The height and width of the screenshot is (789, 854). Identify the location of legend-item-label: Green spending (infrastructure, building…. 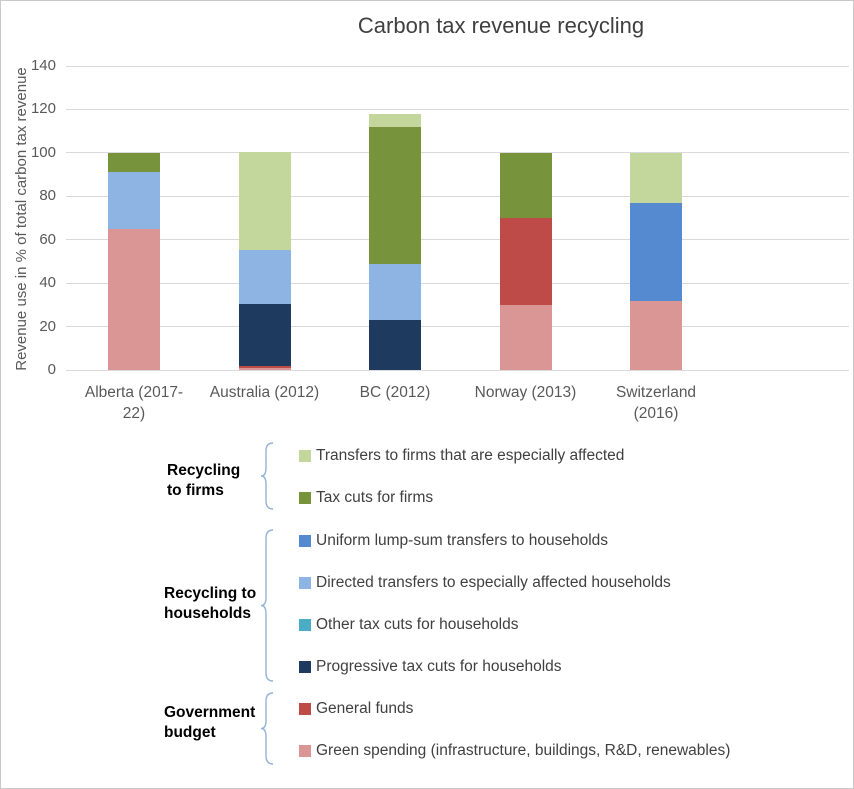
(523, 750).